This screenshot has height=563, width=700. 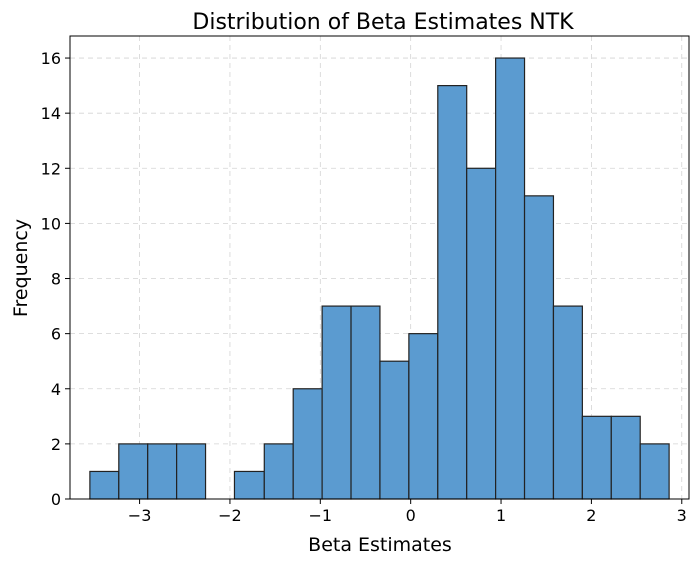 What do you see at coordinates (56, 444) in the screenshot?
I see `y-tick-label: 2` at bounding box center [56, 444].